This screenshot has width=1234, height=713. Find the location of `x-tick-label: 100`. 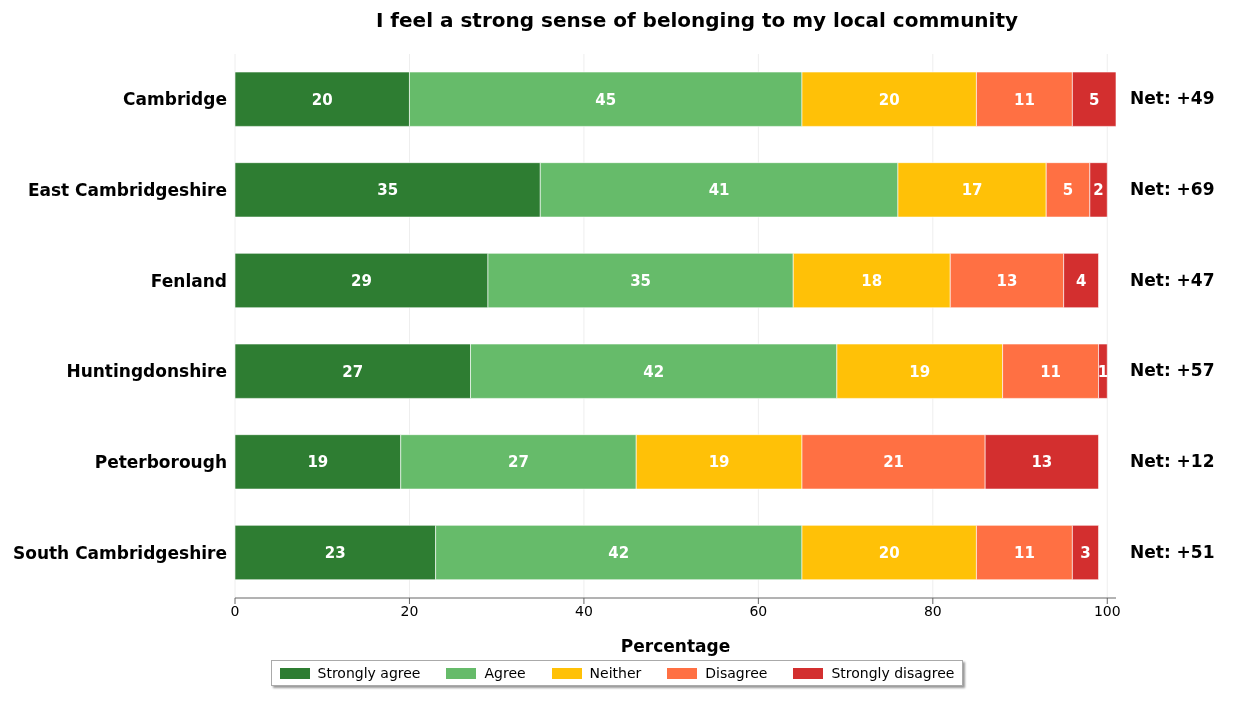

x-tick-label: 100 is located at coordinates (1107, 610).